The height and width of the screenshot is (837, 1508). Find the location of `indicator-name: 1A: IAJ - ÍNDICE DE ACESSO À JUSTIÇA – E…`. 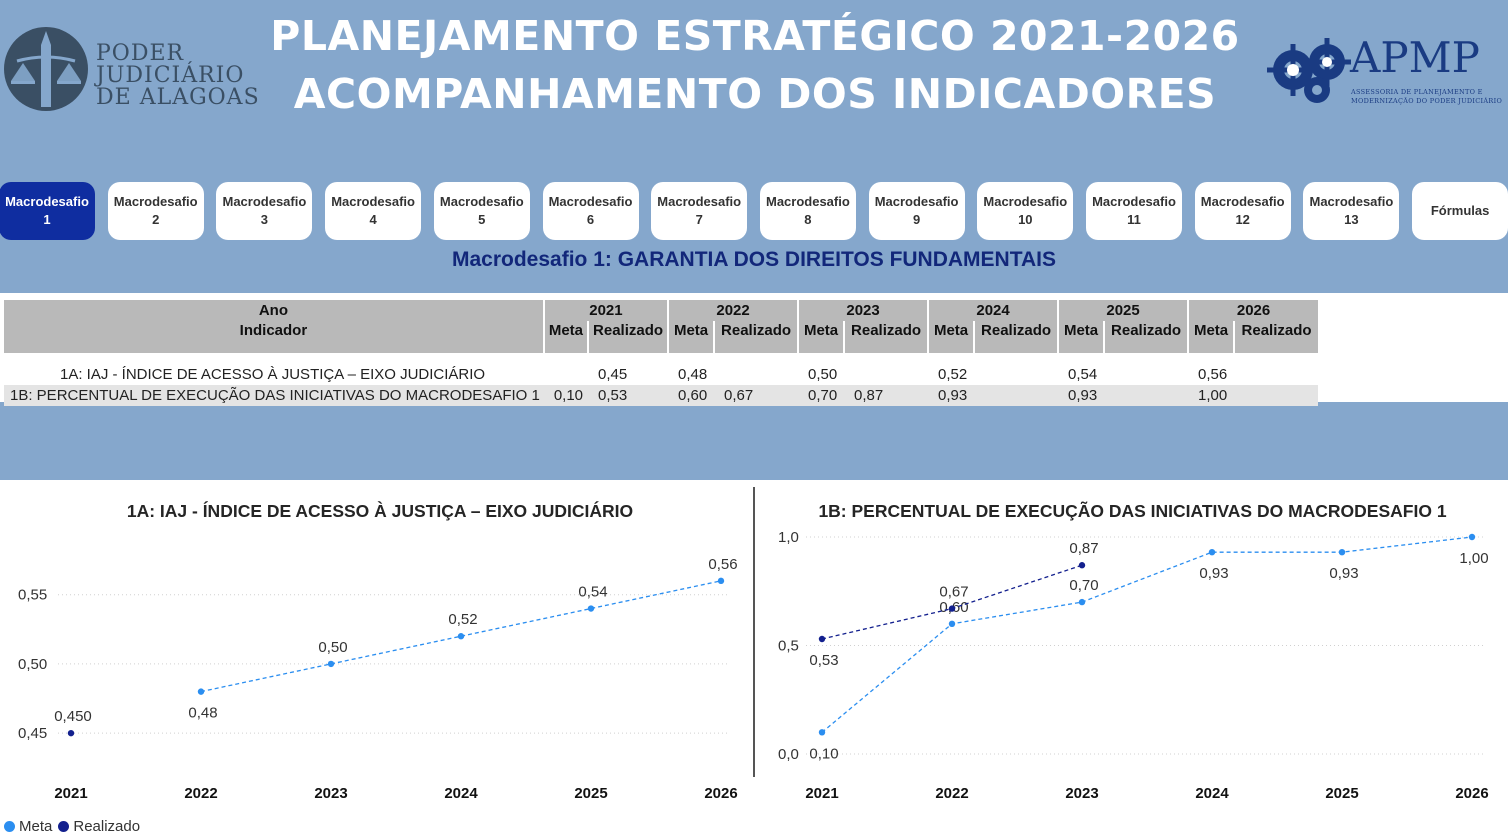

indicator-name: 1A: IAJ - ÍNDICE DE ACESSO À JUSTIÇA – E… is located at coordinates (274, 374).